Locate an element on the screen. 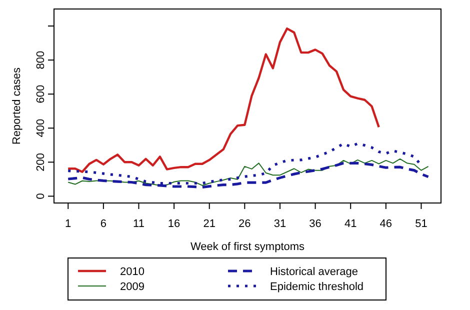 This screenshot has height=310, width=470. y-tick-label: 200 is located at coordinates (41, 162).